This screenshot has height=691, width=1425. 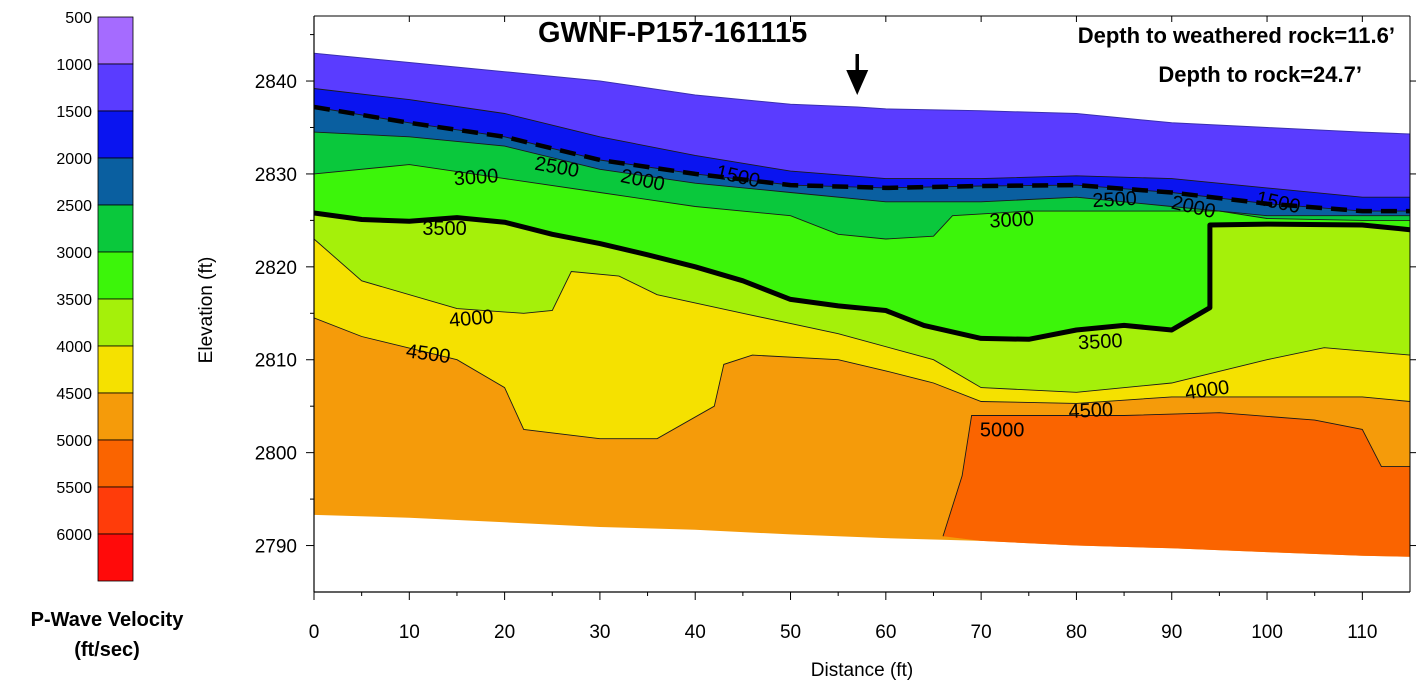 I want to click on x-tick-label: 110, so click(x=1362, y=632).